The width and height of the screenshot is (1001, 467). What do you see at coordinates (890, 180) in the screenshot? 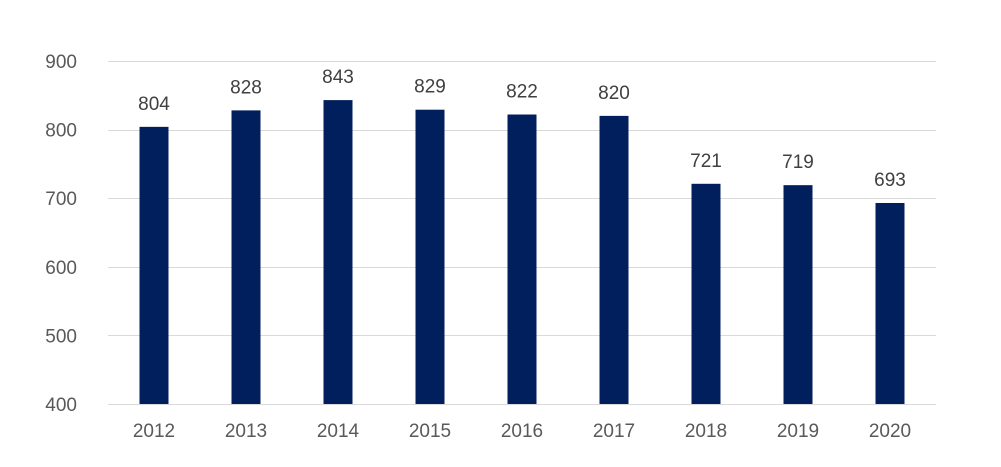
I see `data-label-2020: 693` at bounding box center [890, 180].